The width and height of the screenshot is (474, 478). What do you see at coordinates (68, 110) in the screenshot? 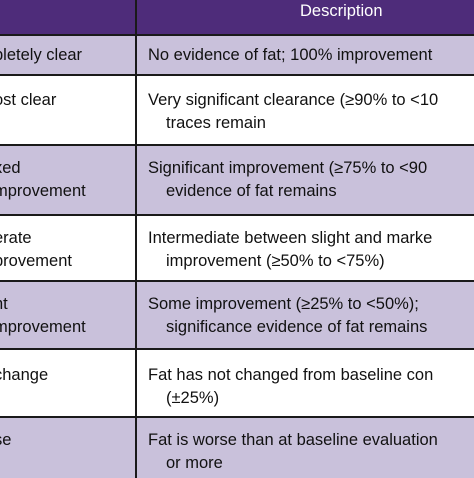
I see `grade-cell: ost clear` at bounding box center [68, 110].